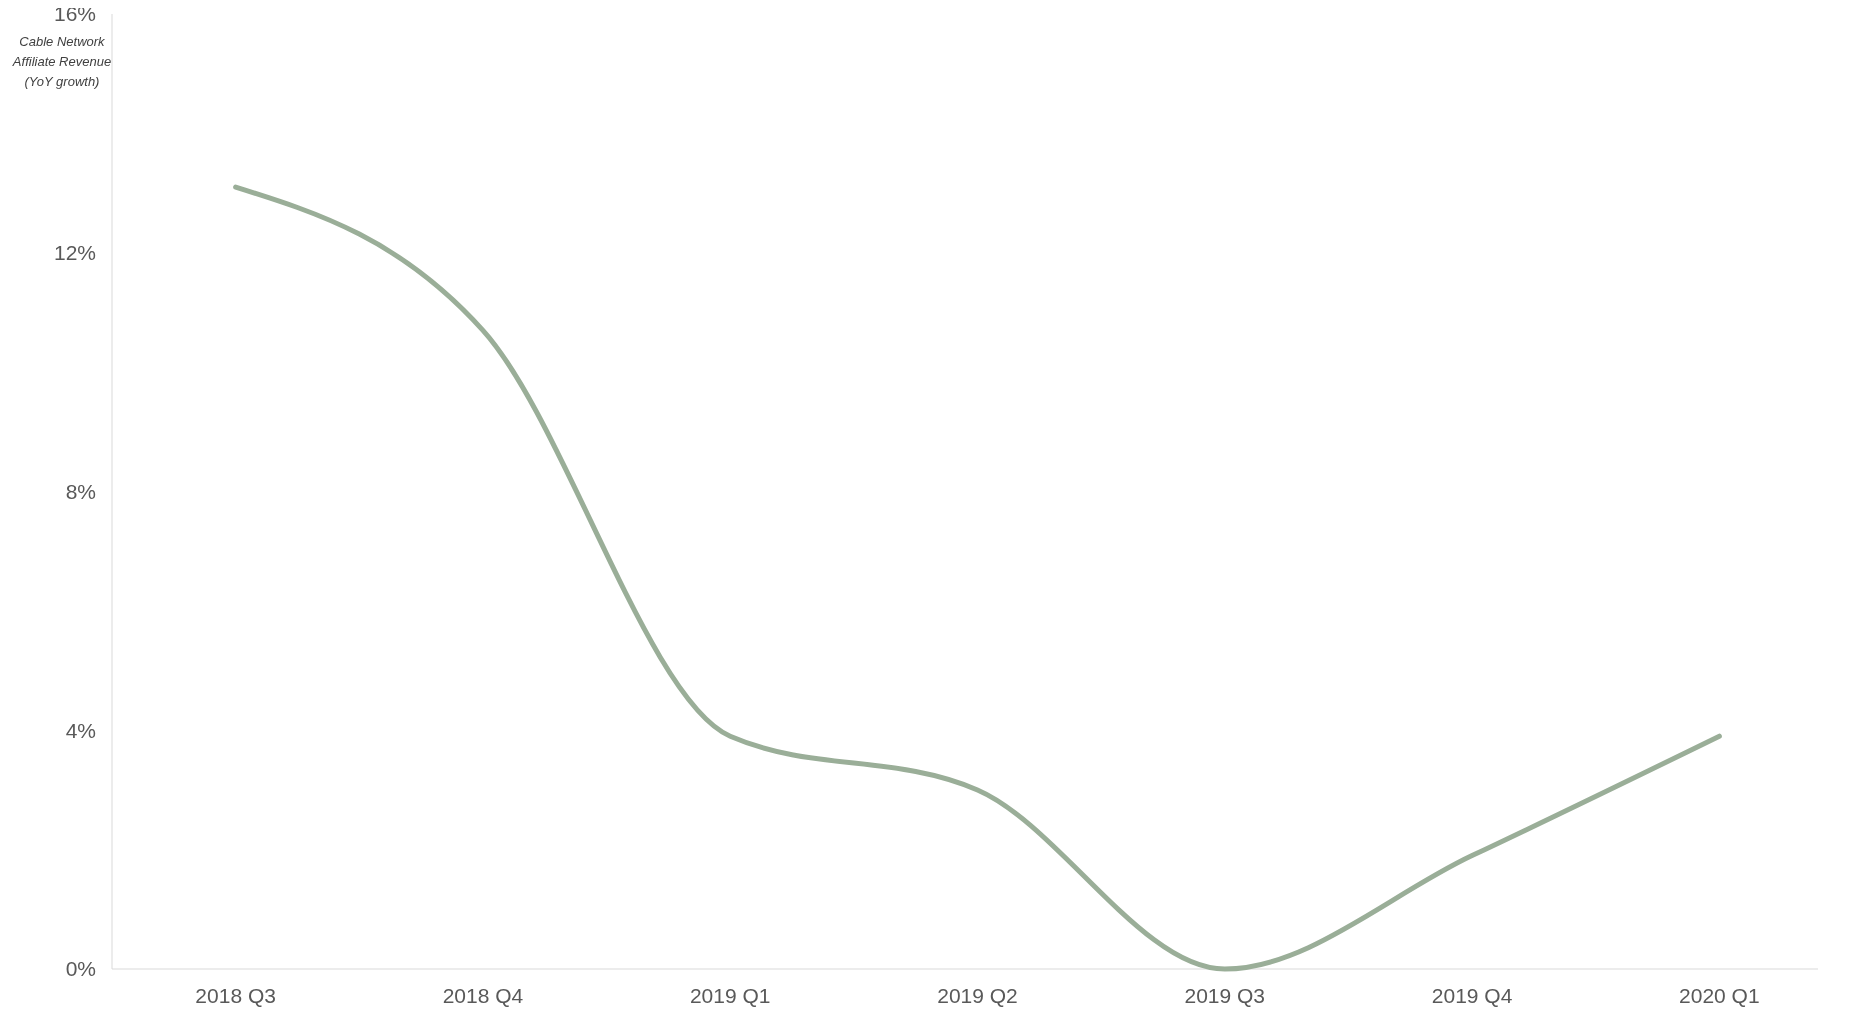 This screenshot has width=1851, height=1023. Describe the element at coordinates (730, 995) in the screenshot. I see `x-tick-label: 2019 Q1` at that location.